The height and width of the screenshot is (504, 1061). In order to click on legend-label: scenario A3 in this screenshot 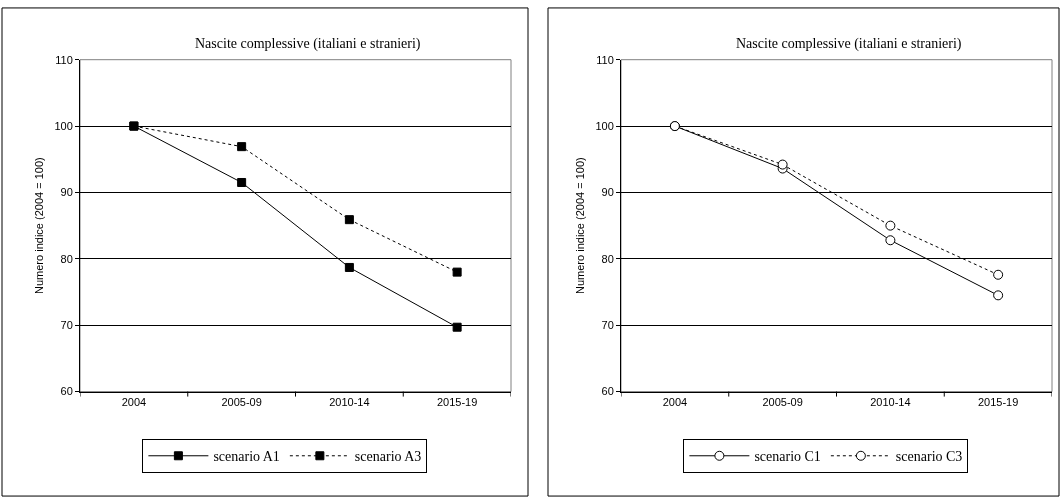, I will do `click(388, 457)`.